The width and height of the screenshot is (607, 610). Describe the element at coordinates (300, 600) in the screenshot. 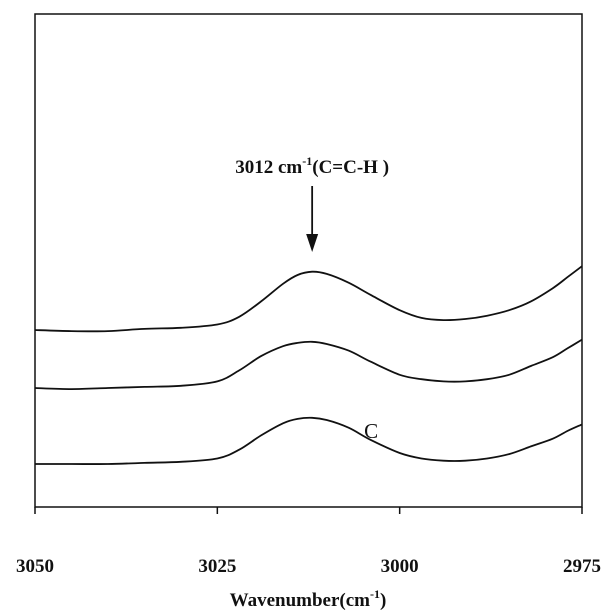

I see `x-axis-label-main: Wavenumber(cm` at that location.